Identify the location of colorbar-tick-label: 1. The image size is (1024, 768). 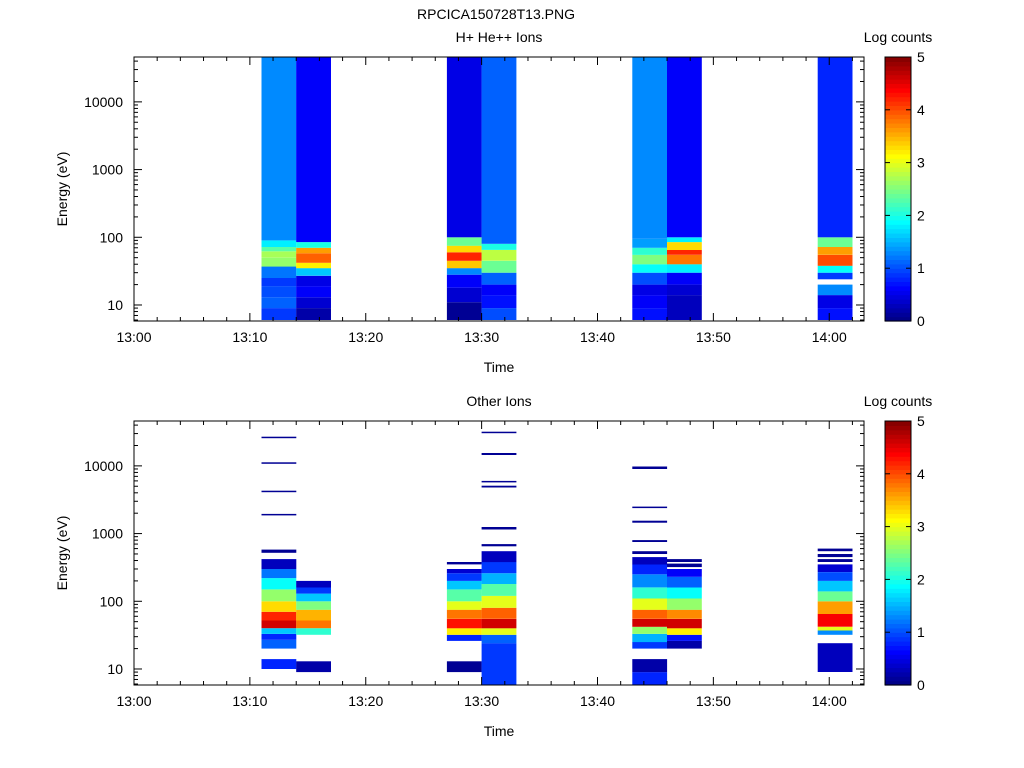
(921, 632).